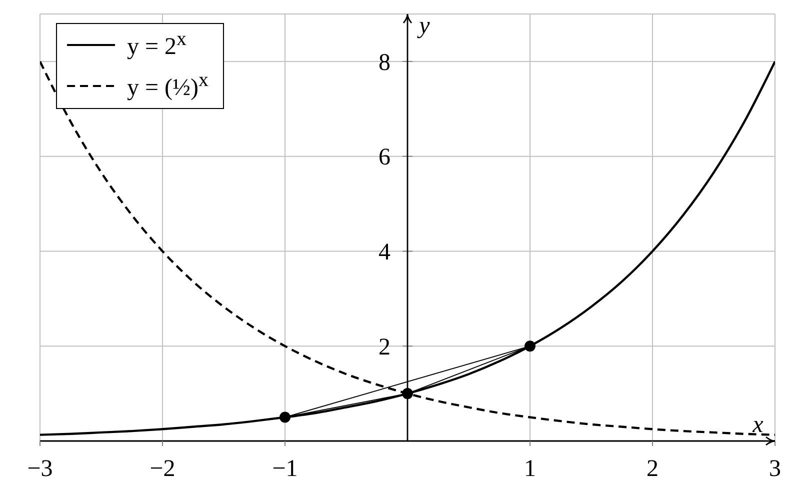 This screenshot has height=500, width=806. I want to click on y-tick-label: 8, so click(384, 63).